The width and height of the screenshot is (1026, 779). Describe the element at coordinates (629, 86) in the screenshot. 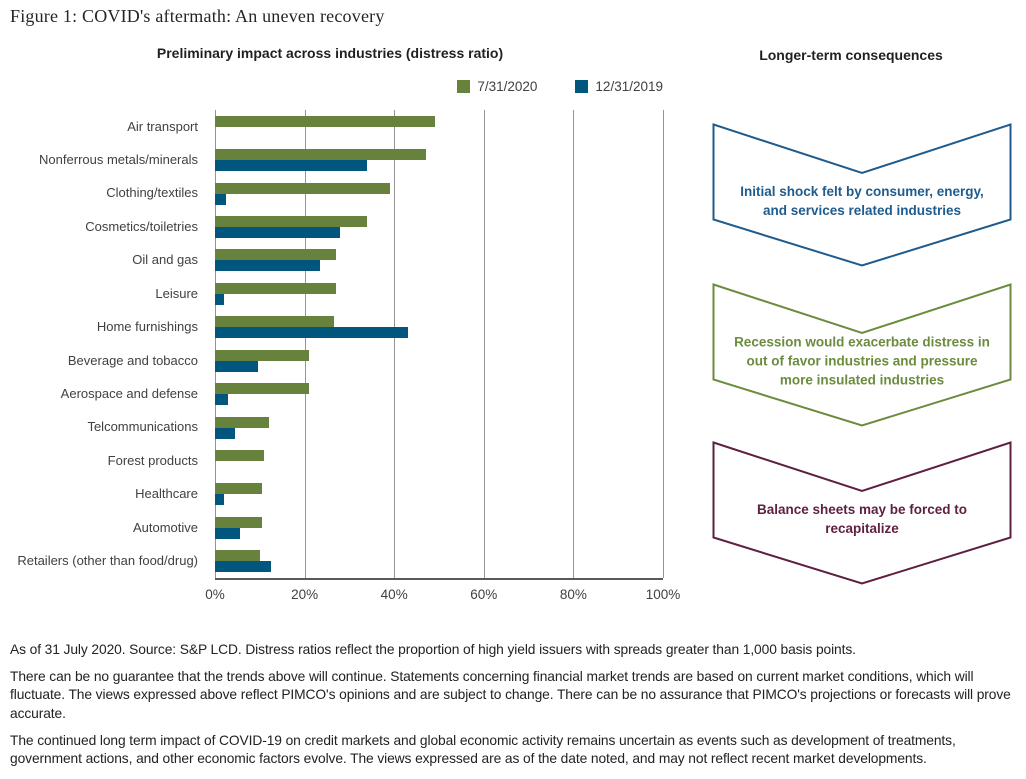

I see `legend-label: 12/31/2019` at that location.